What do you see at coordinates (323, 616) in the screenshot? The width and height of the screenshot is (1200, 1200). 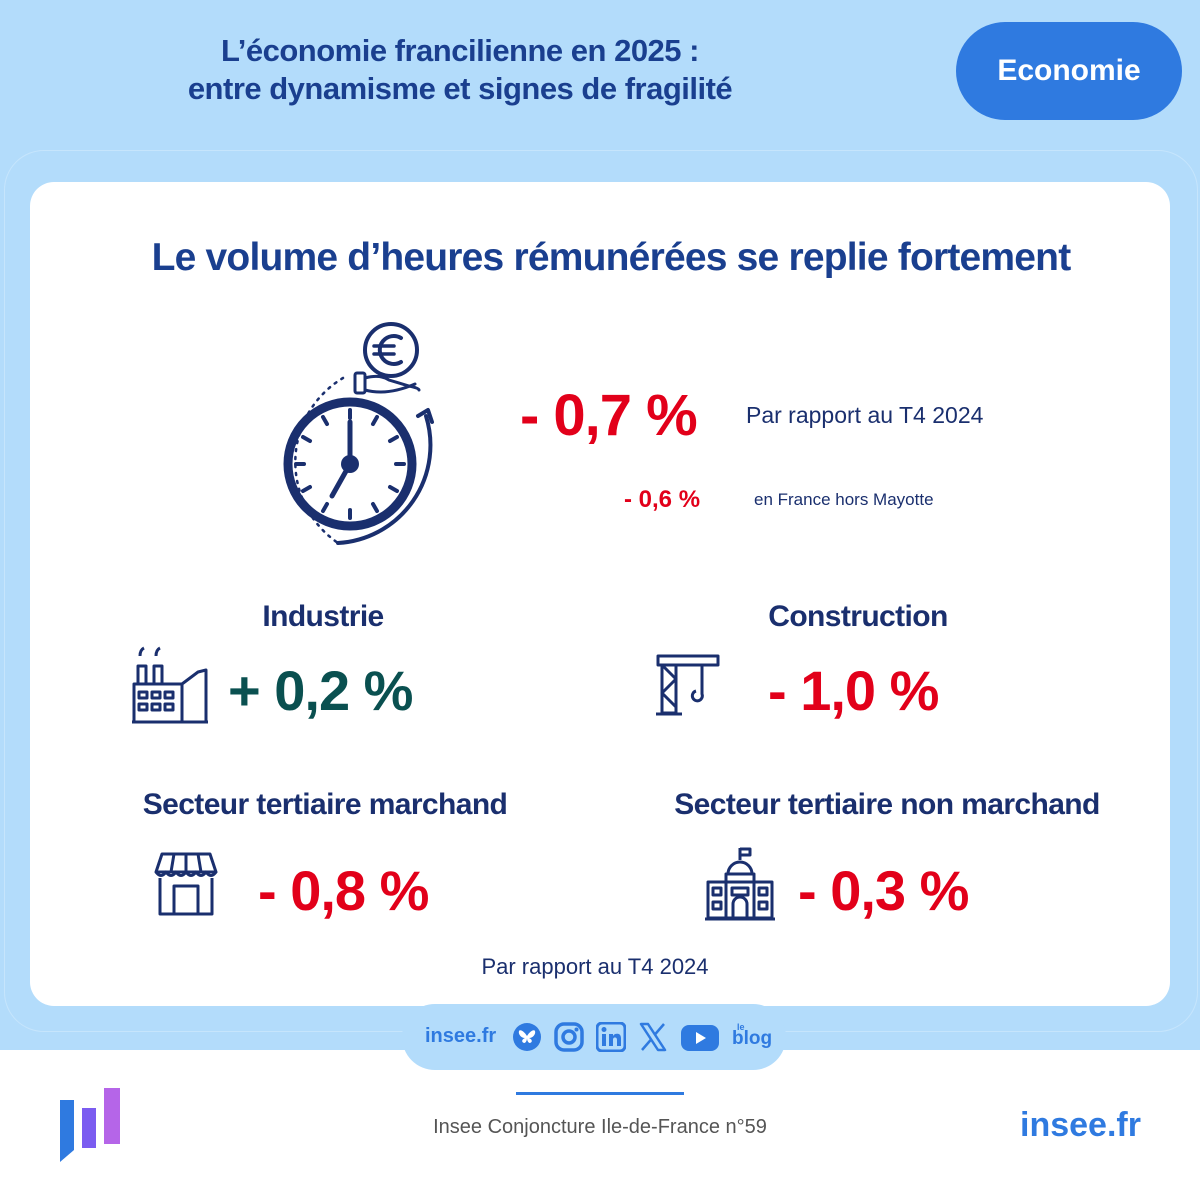 I see `sector-name-industry: Industrie` at bounding box center [323, 616].